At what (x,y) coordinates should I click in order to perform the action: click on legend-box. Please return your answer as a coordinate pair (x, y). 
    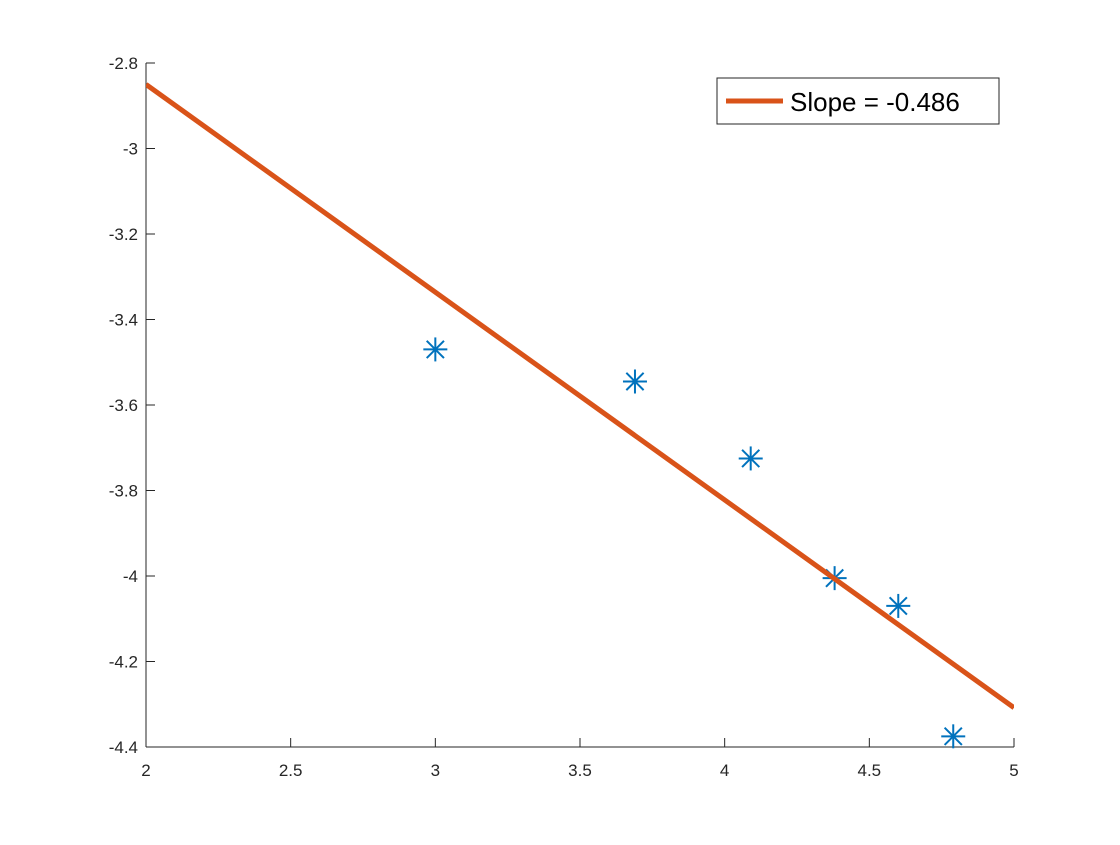
    Looking at the image, I should click on (858, 101).